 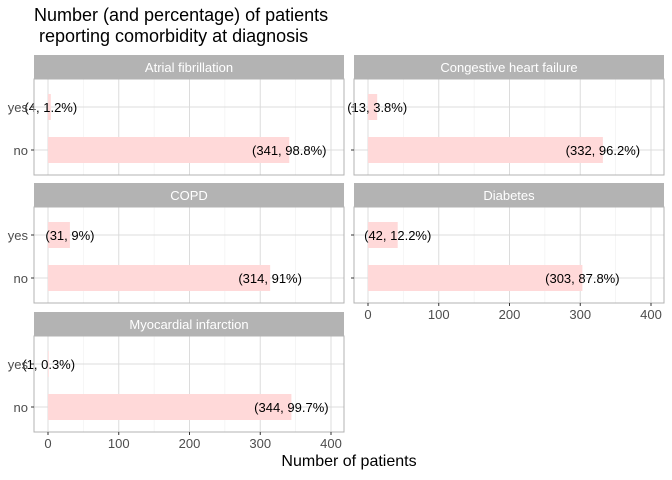 I want to click on data-label: (314, 91%), so click(x=270, y=278).